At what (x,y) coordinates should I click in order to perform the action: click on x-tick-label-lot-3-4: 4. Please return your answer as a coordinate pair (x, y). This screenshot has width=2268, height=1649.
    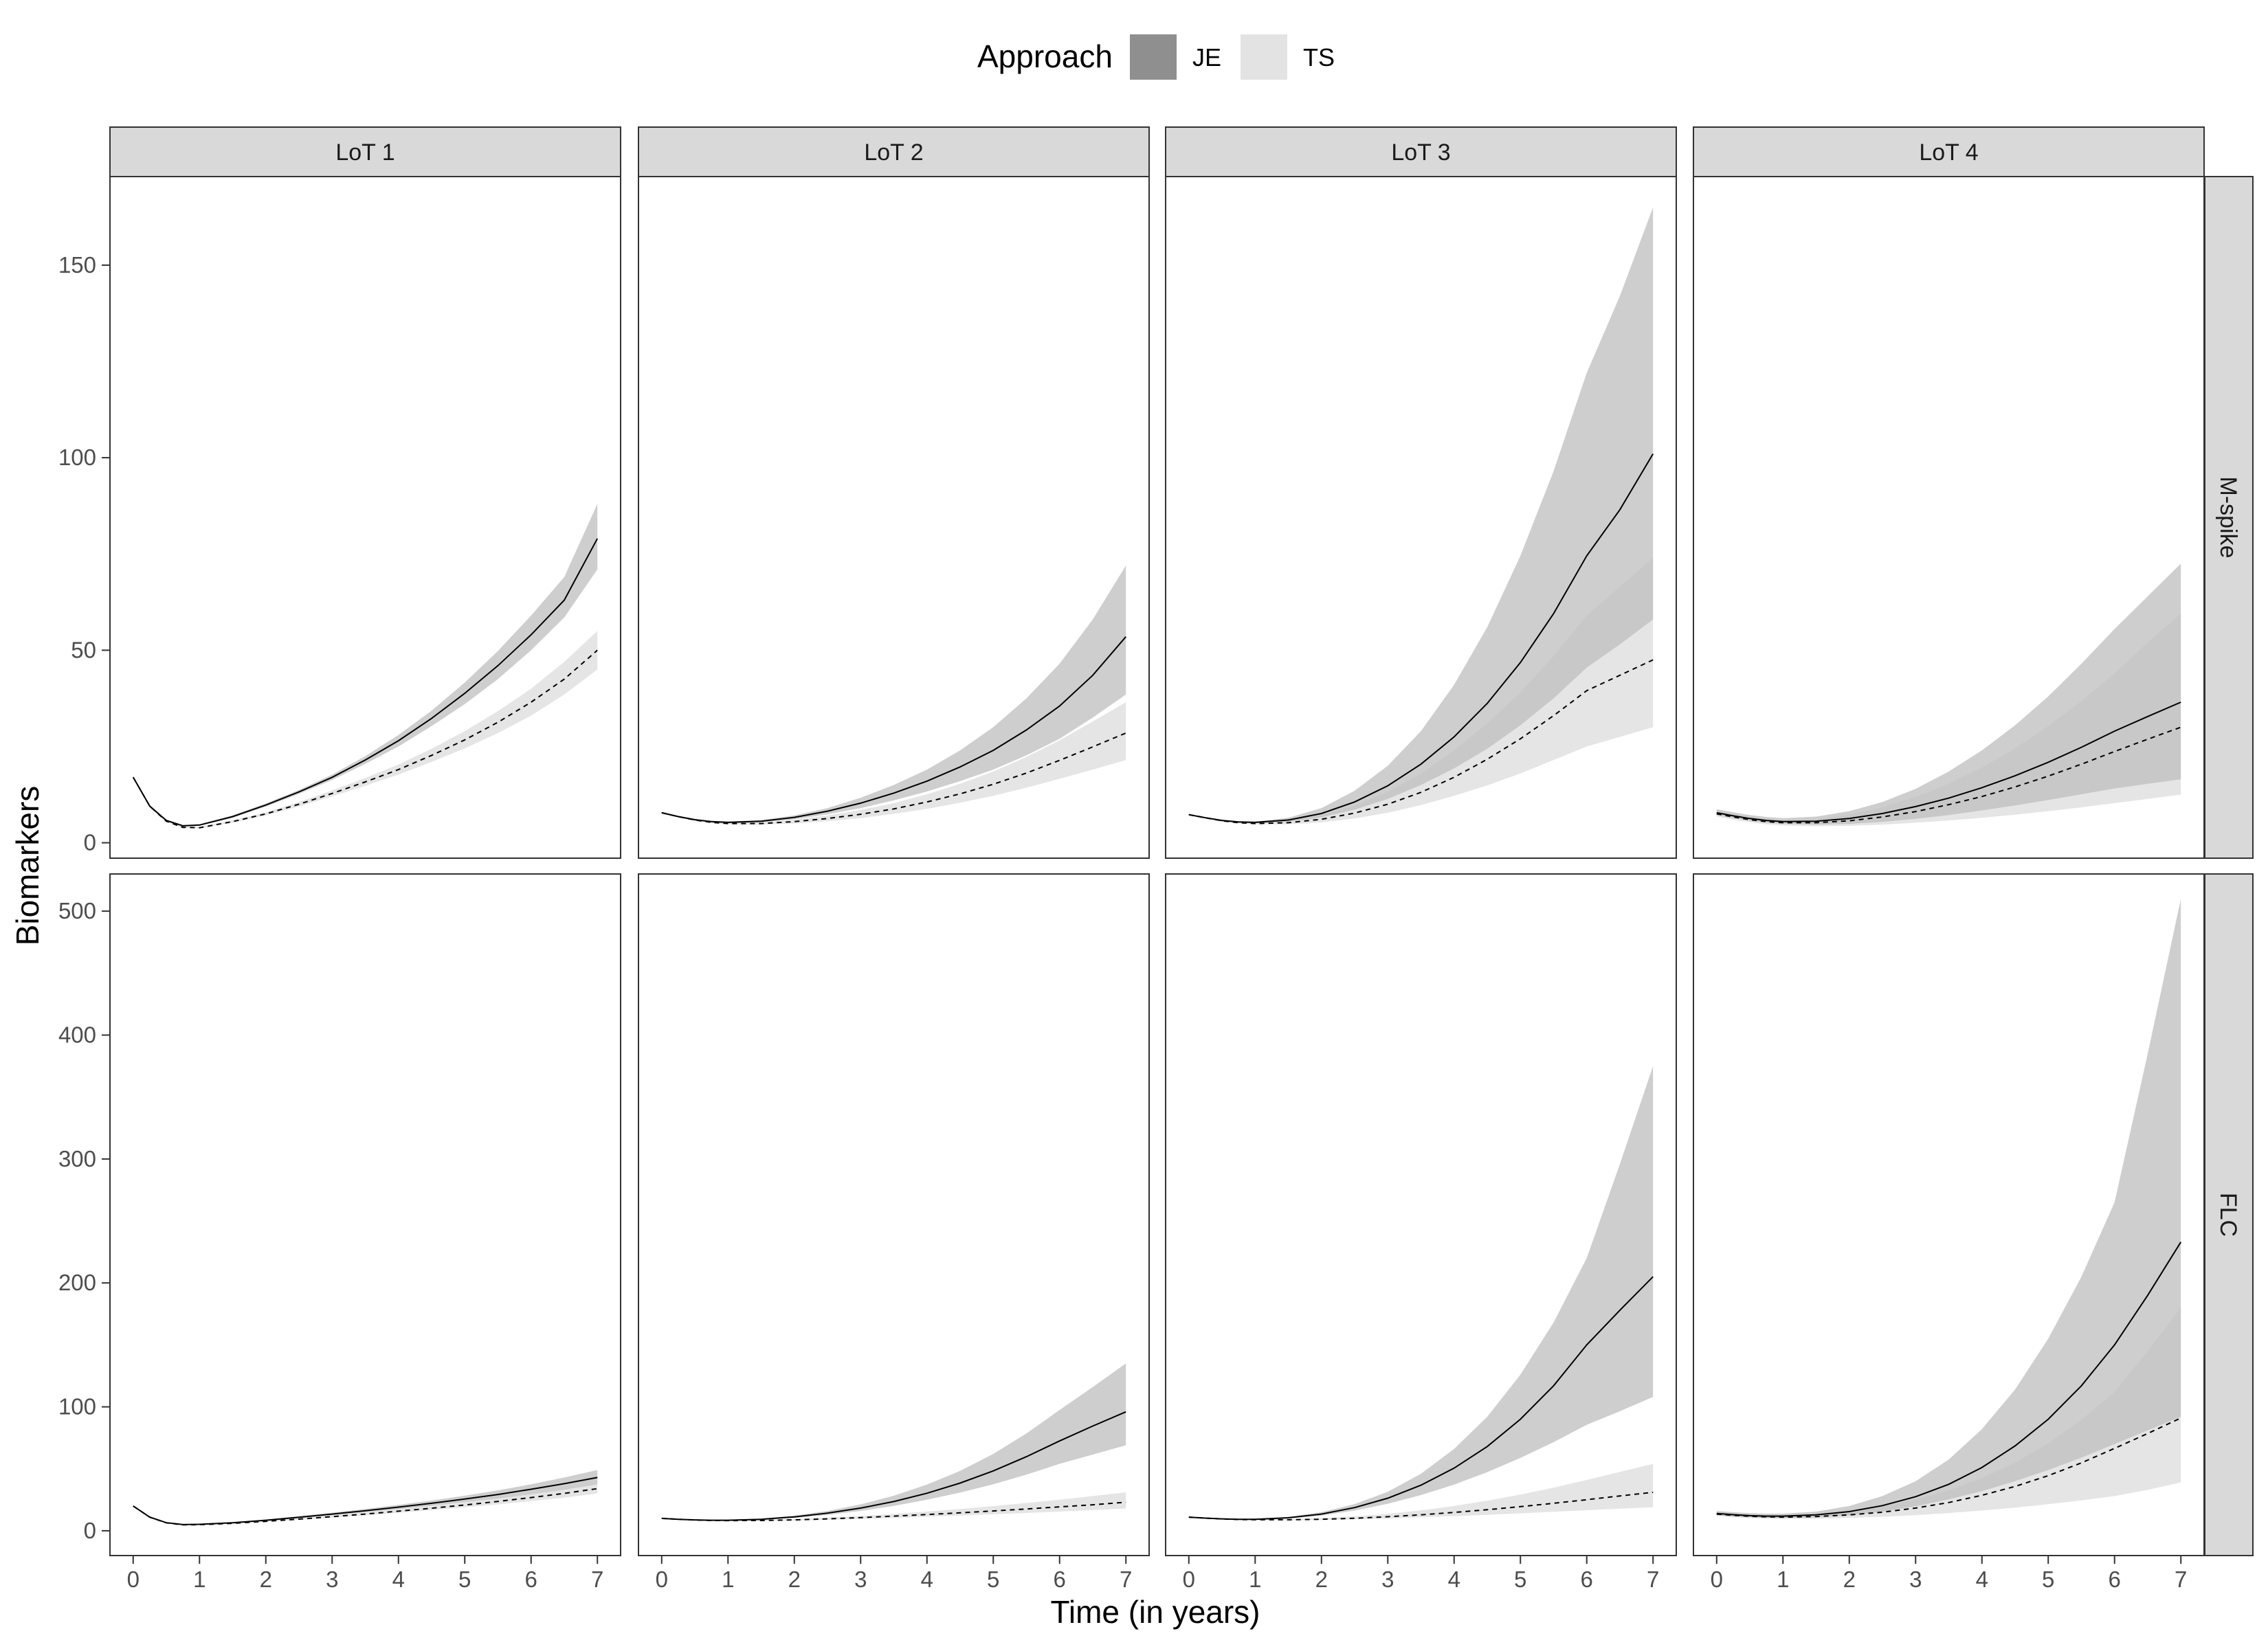
    Looking at the image, I should click on (1454, 1579).